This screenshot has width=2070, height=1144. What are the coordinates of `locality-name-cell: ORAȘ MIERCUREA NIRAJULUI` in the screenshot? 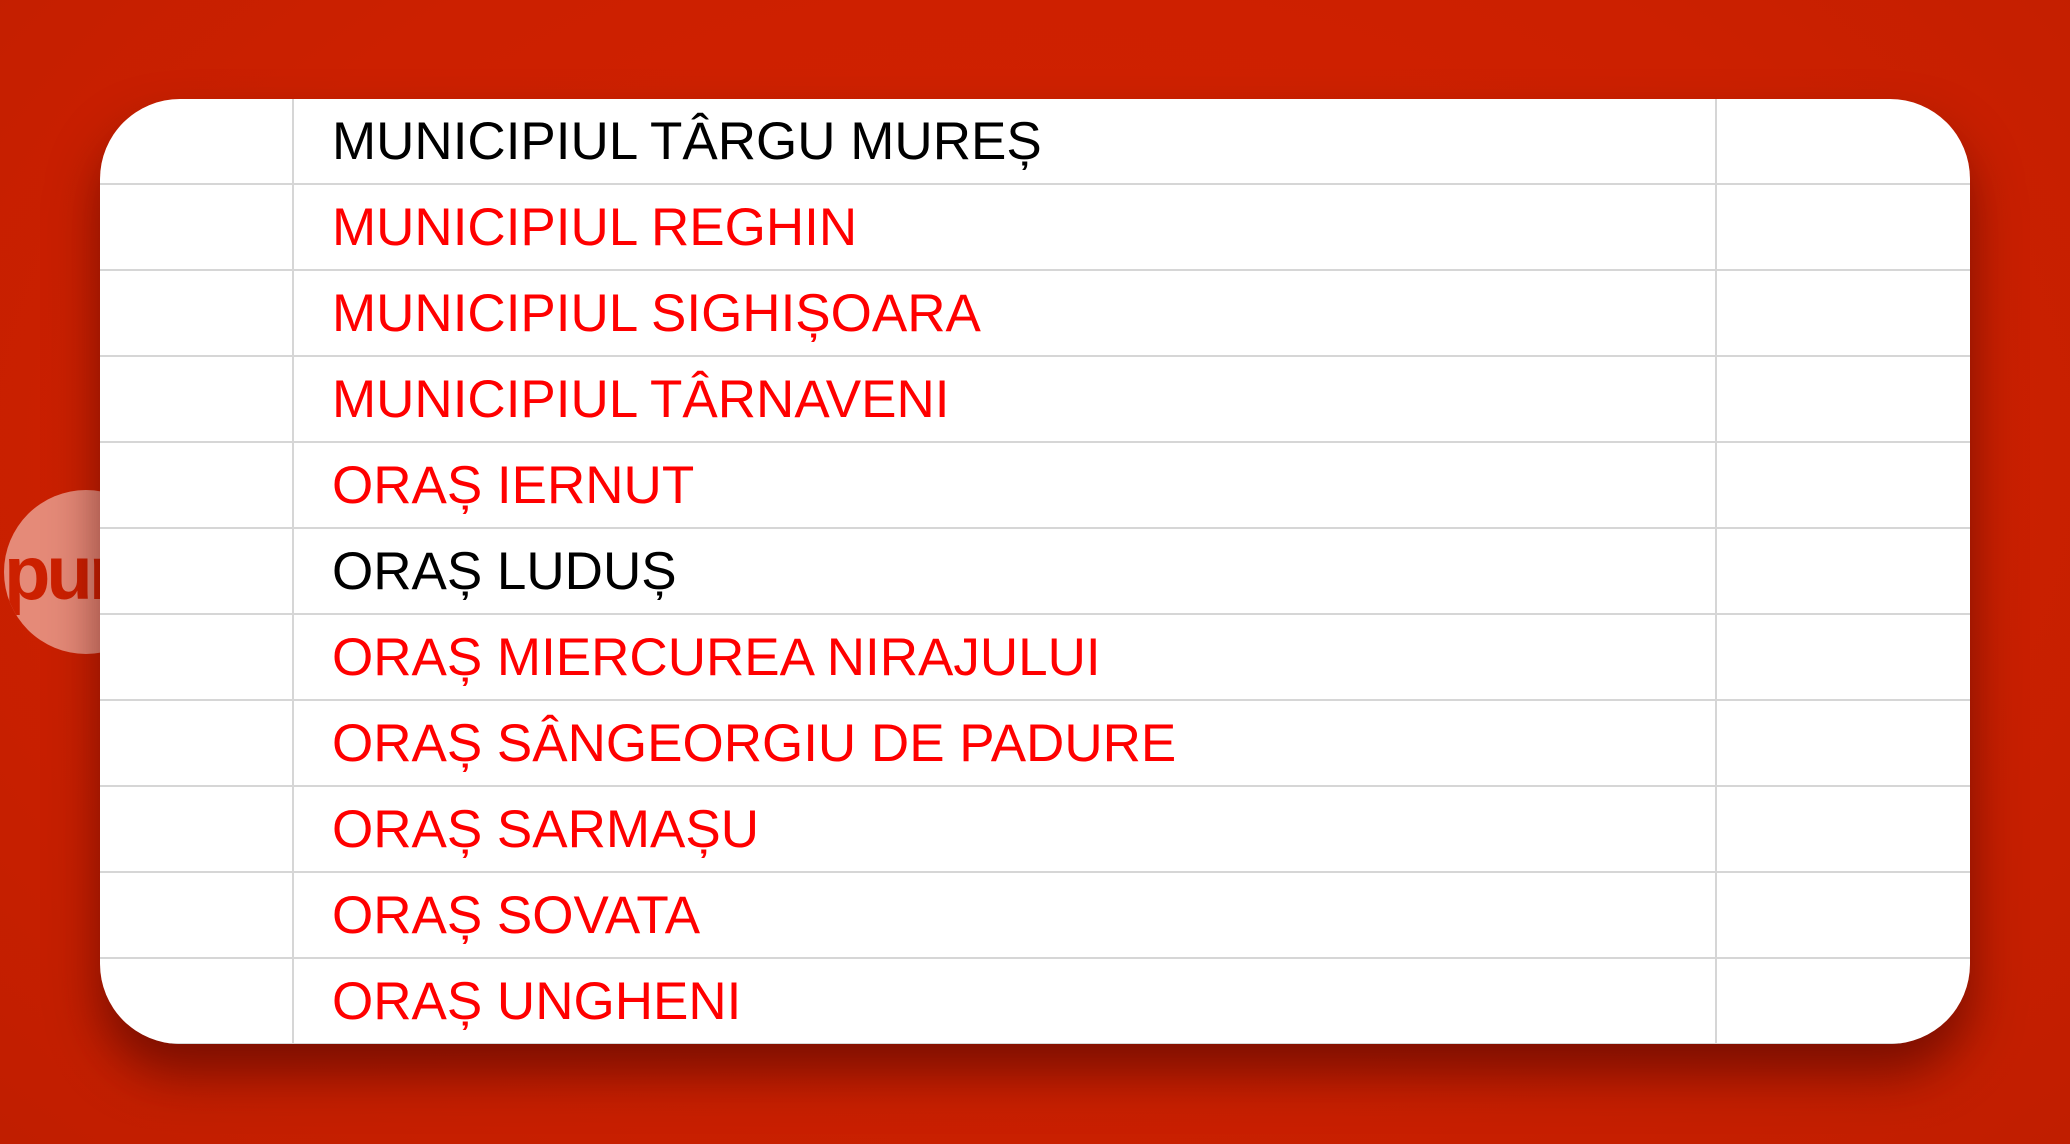 It's located at (716, 657).